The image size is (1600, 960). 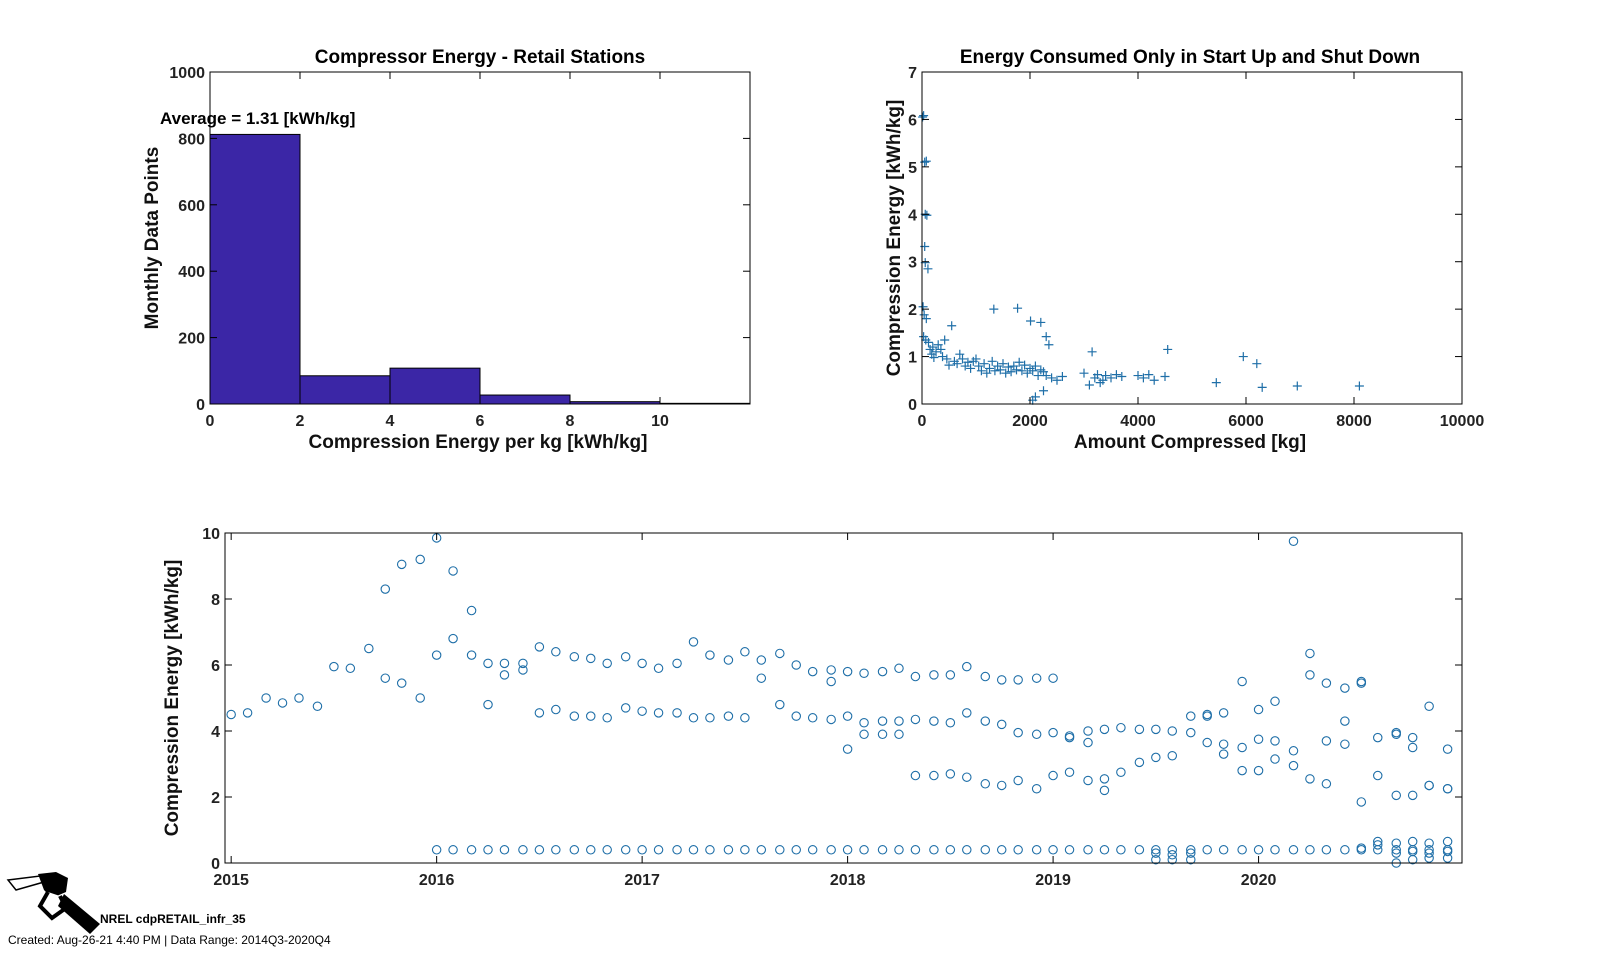 What do you see at coordinates (848, 880) in the screenshot?
I see `x-tick-label: 2018` at bounding box center [848, 880].